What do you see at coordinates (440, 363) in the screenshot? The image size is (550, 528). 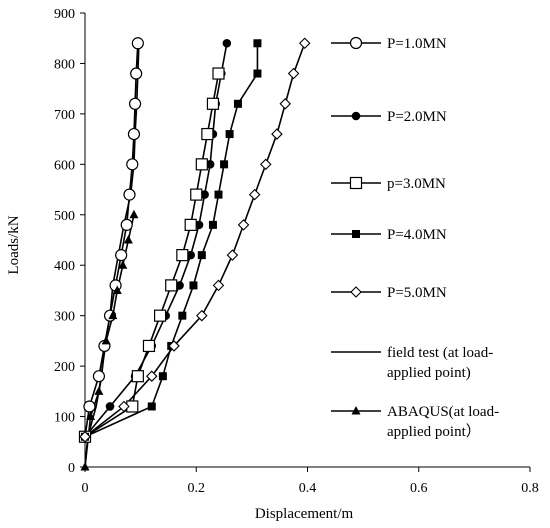 I see `legend-label: field test (at load-applied point)` at bounding box center [440, 363].